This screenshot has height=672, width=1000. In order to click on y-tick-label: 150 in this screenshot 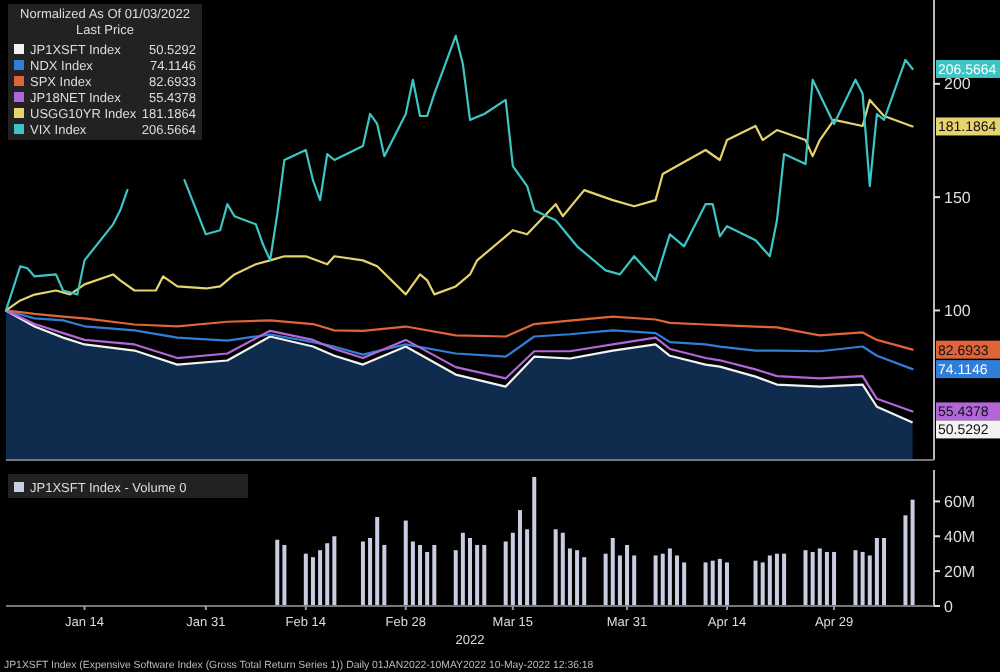, I will do `click(958, 197)`.